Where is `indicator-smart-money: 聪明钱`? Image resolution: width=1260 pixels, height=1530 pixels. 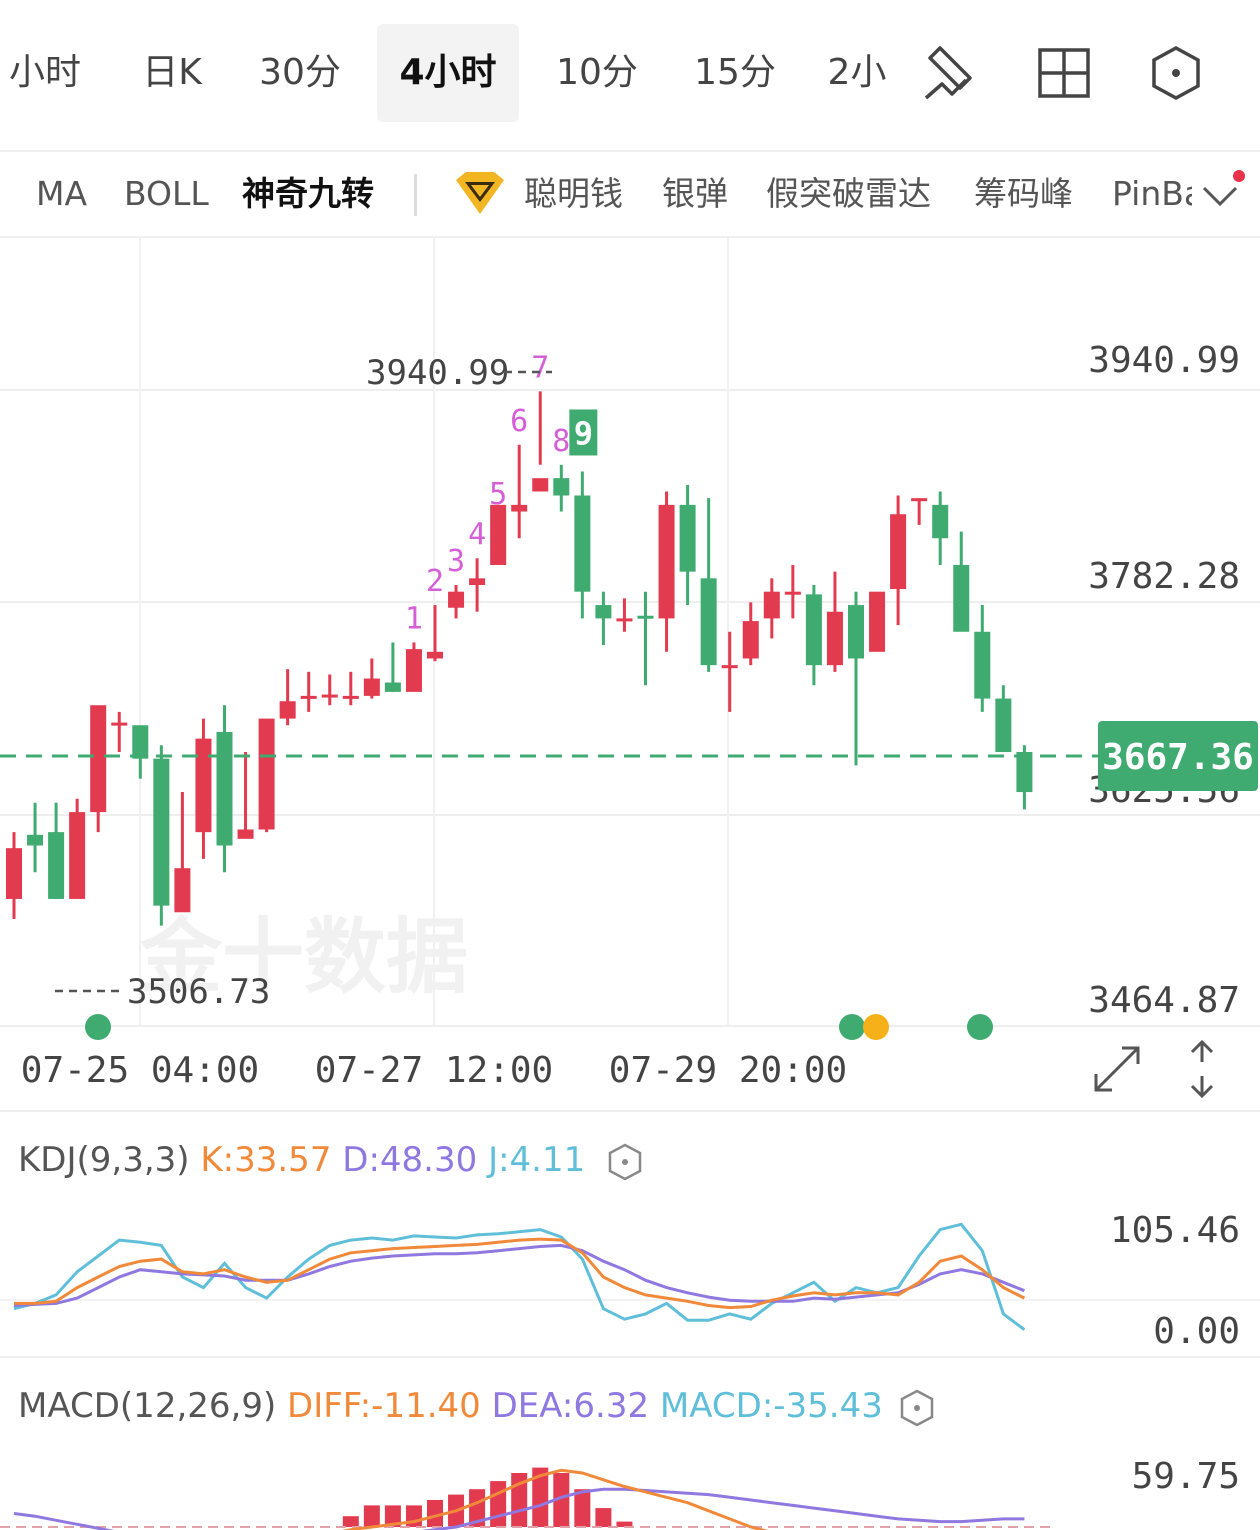 indicator-smart-money: 聪明钱 is located at coordinates (573, 193).